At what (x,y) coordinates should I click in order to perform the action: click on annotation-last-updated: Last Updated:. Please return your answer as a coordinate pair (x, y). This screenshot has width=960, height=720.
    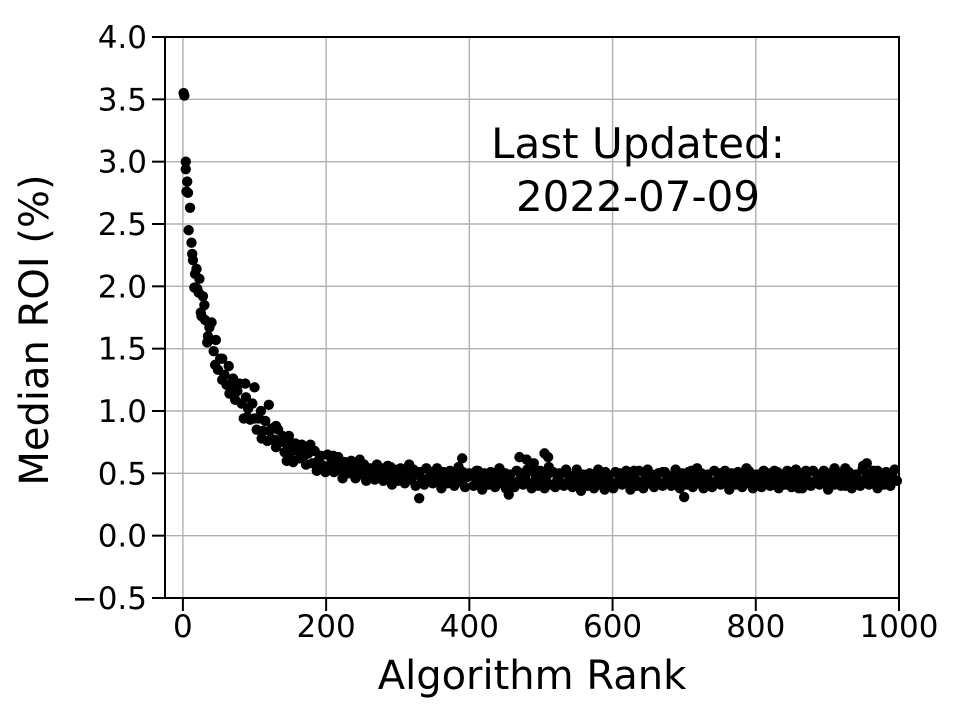
    Looking at the image, I should click on (638, 143).